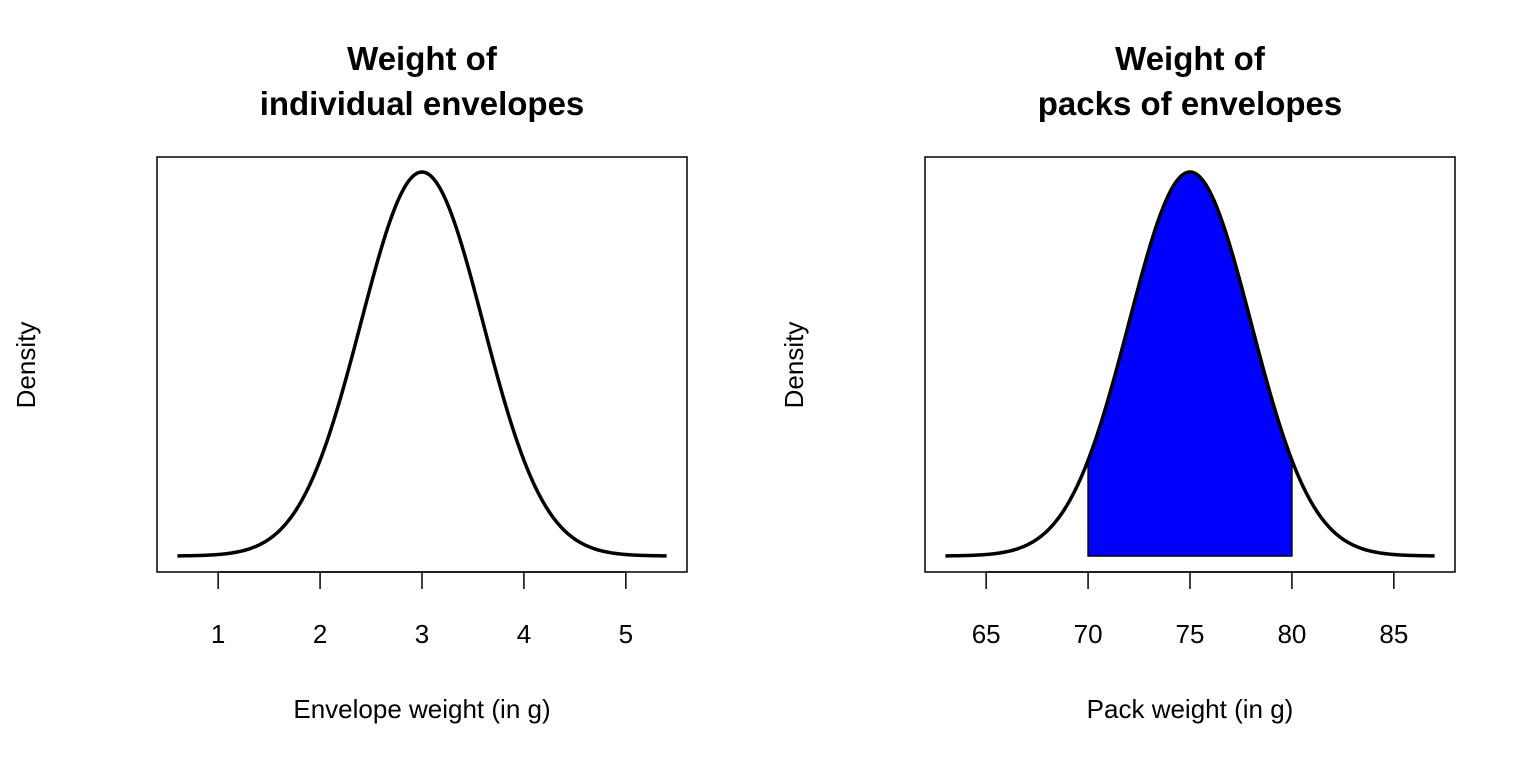 The width and height of the screenshot is (1536, 773). What do you see at coordinates (1190, 103) in the screenshot?
I see `chart-title-line-2: packs of envelopes` at bounding box center [1190, 103].